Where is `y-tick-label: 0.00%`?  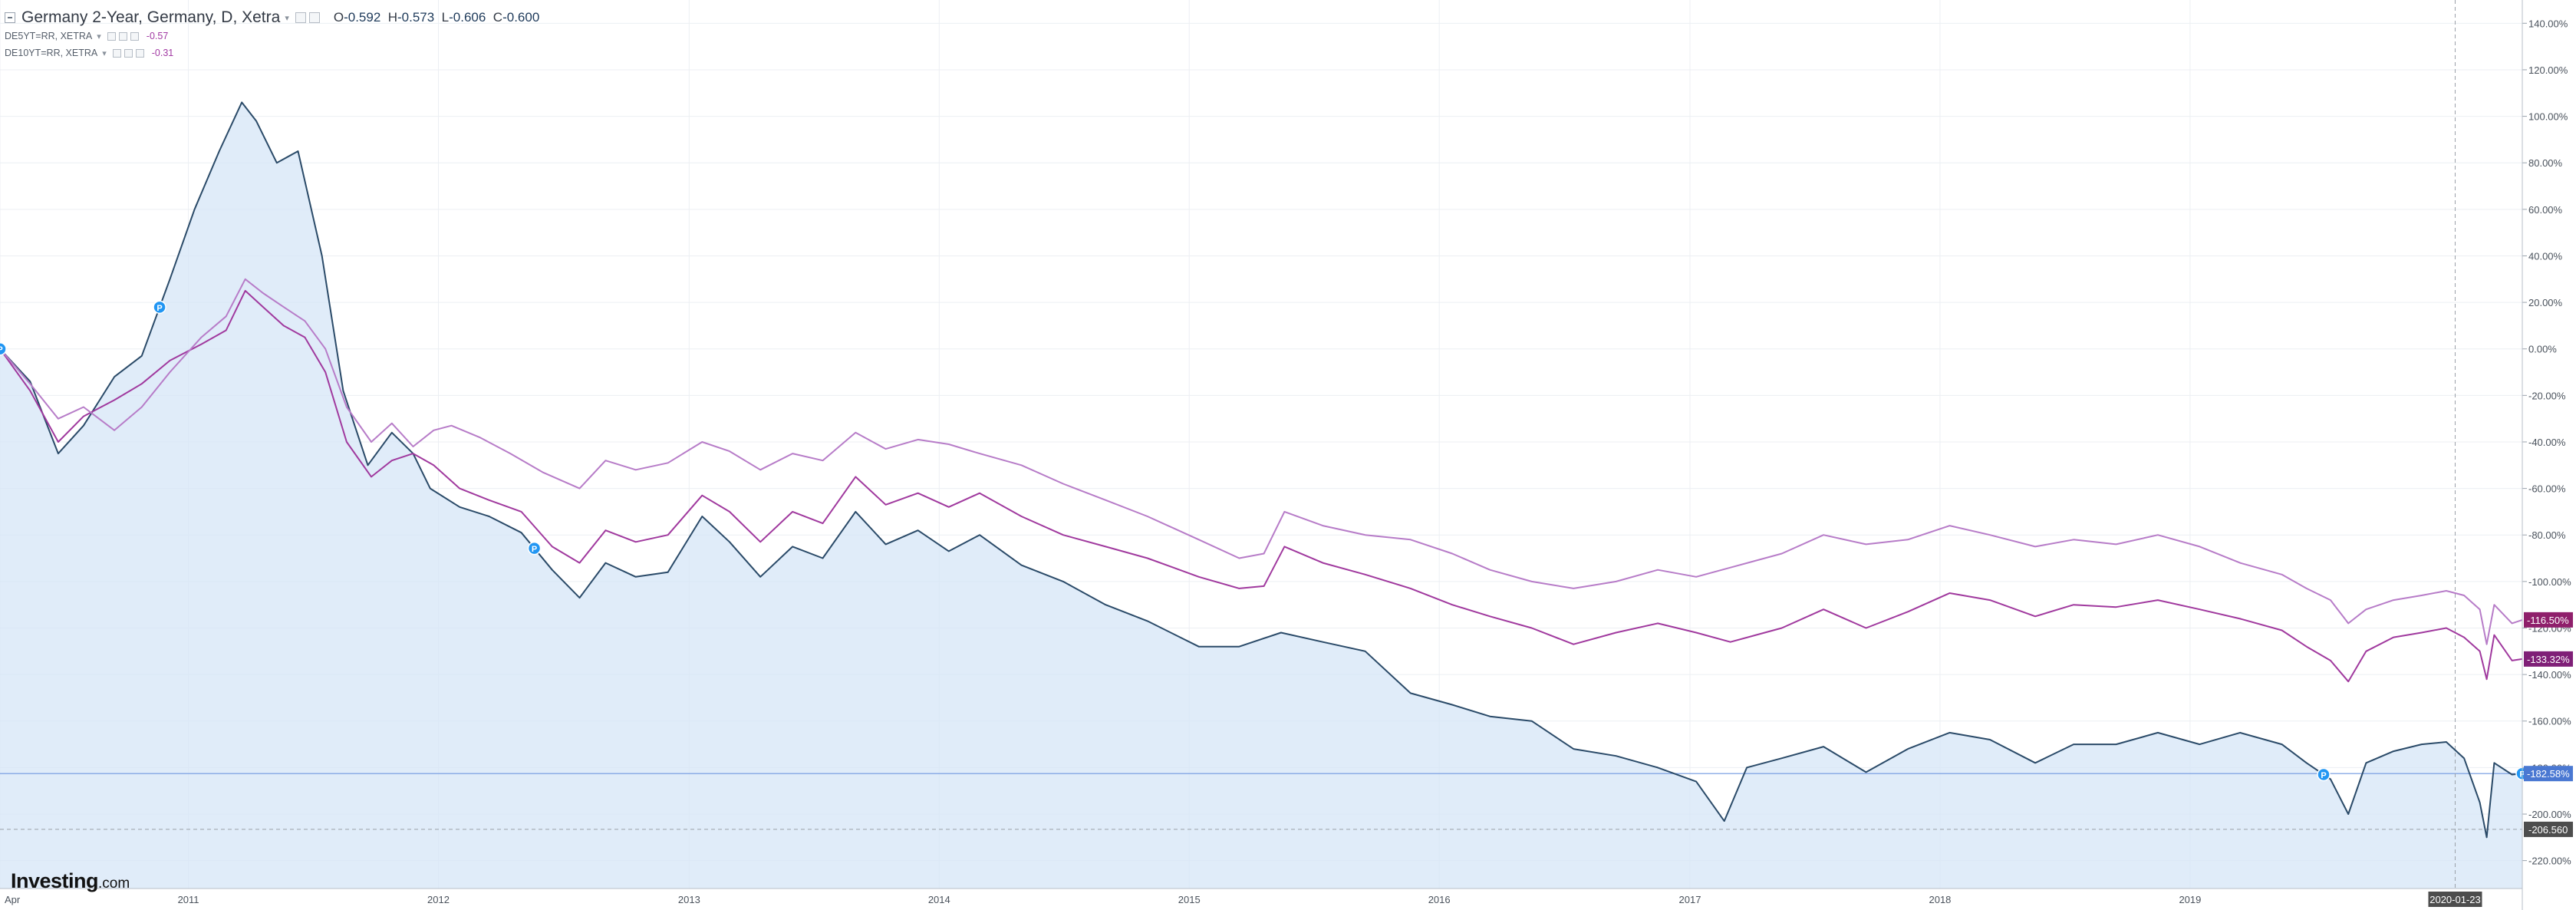 y-tick-label: 0.00% is located at coordinates (2542, 349).